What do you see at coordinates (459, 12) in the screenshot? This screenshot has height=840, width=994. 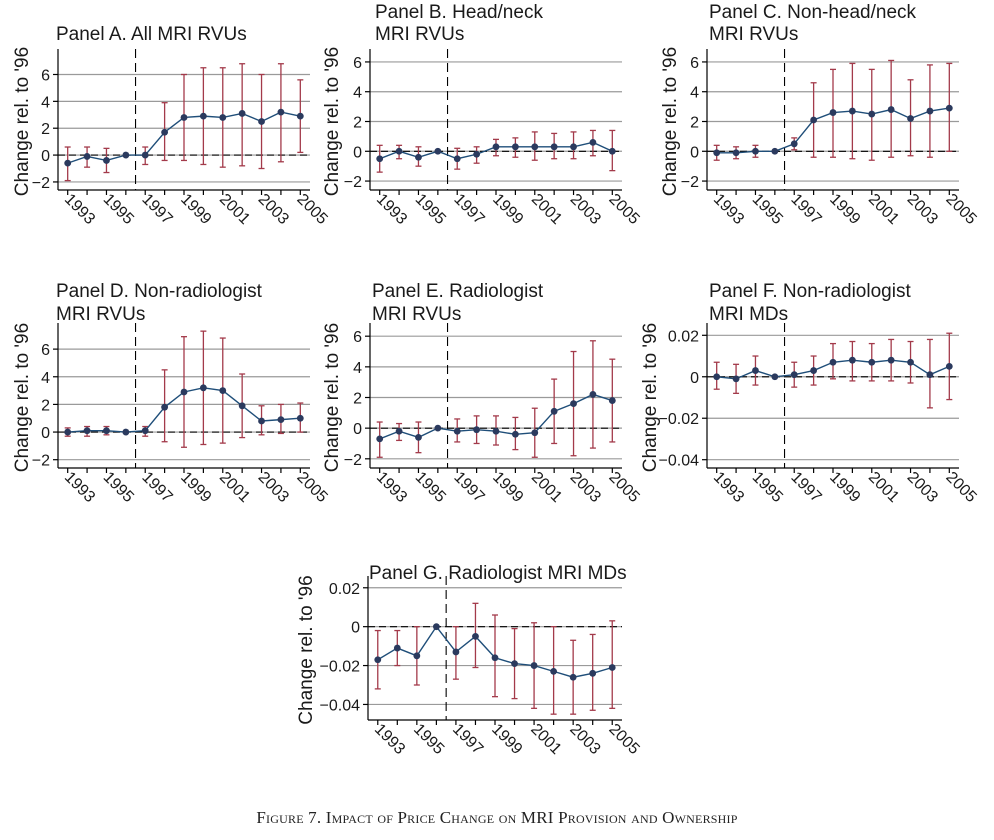 I see `panel-title: Panel B. Head/neck` at bounding box center [459, 12].